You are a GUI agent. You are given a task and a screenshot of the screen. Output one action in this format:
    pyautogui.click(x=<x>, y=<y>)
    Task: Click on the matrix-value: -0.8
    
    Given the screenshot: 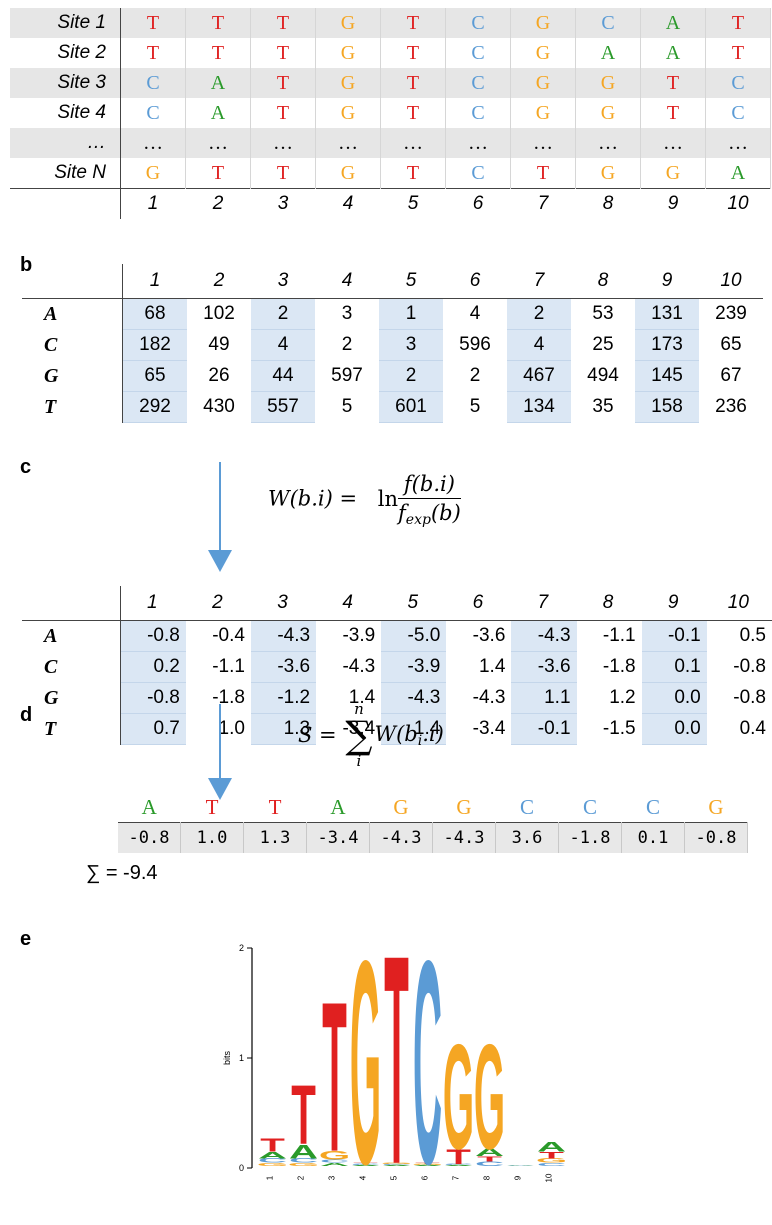 What is the action you would take?
    pyautogui.click(x=749, y=697)
    